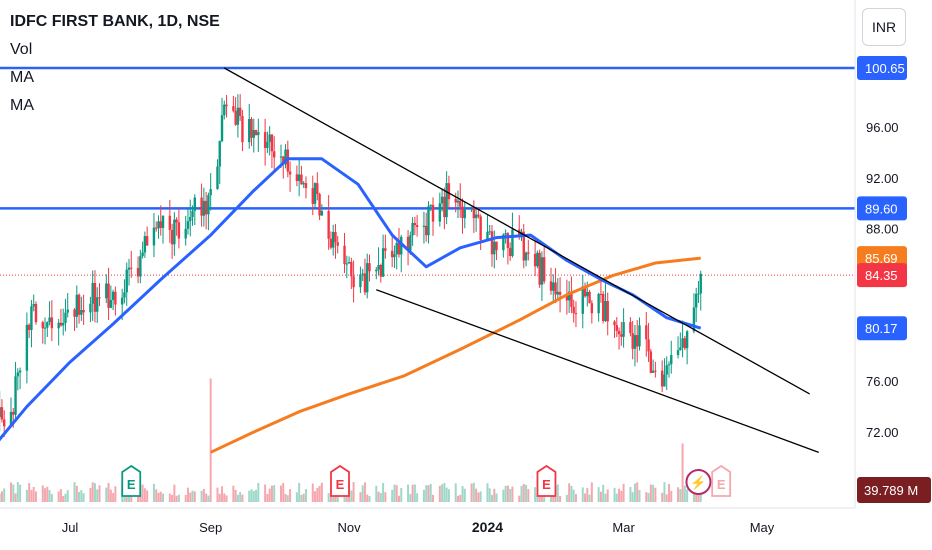  Describe the element at coordinates (882, 381) in the screenshot. I see `price-tick-label: 76.00` at that location.